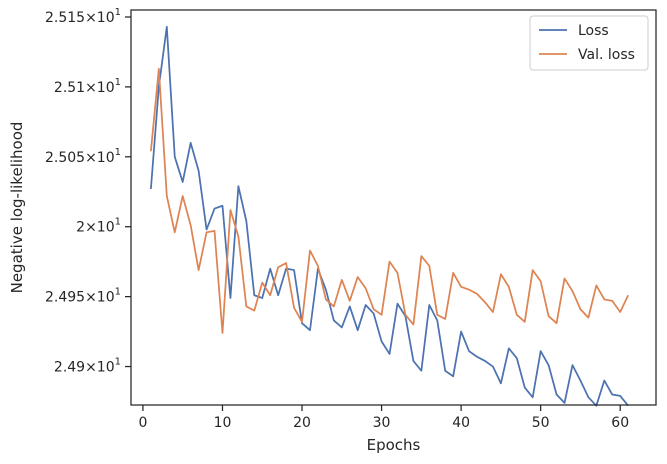  I want to click on x-tick-label: 30, so click(382, 423).